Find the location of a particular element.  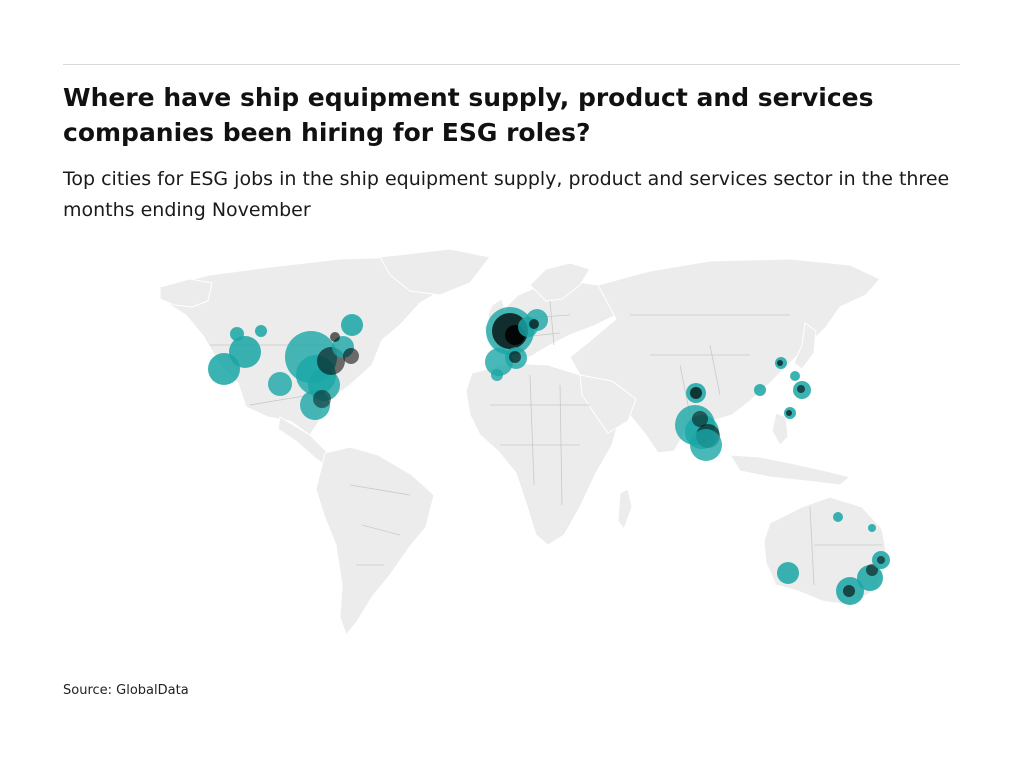

land-madagascar is located at coordinates (625, 509).